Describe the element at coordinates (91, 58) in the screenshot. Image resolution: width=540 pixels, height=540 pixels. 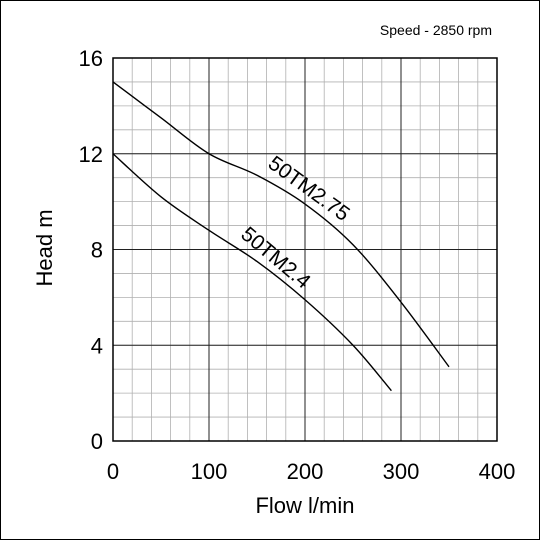
I see `y-tick-label: 16` at that location.